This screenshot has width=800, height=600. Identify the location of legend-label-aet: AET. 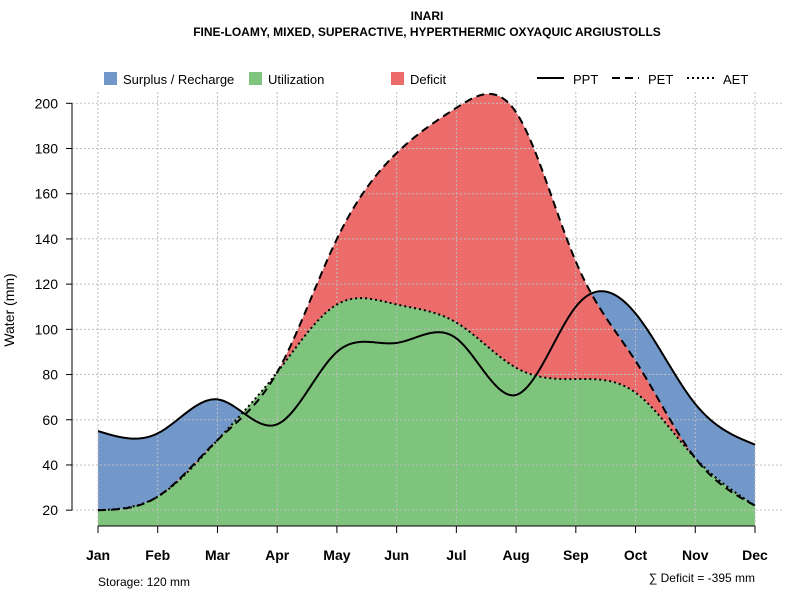
(735, 79).